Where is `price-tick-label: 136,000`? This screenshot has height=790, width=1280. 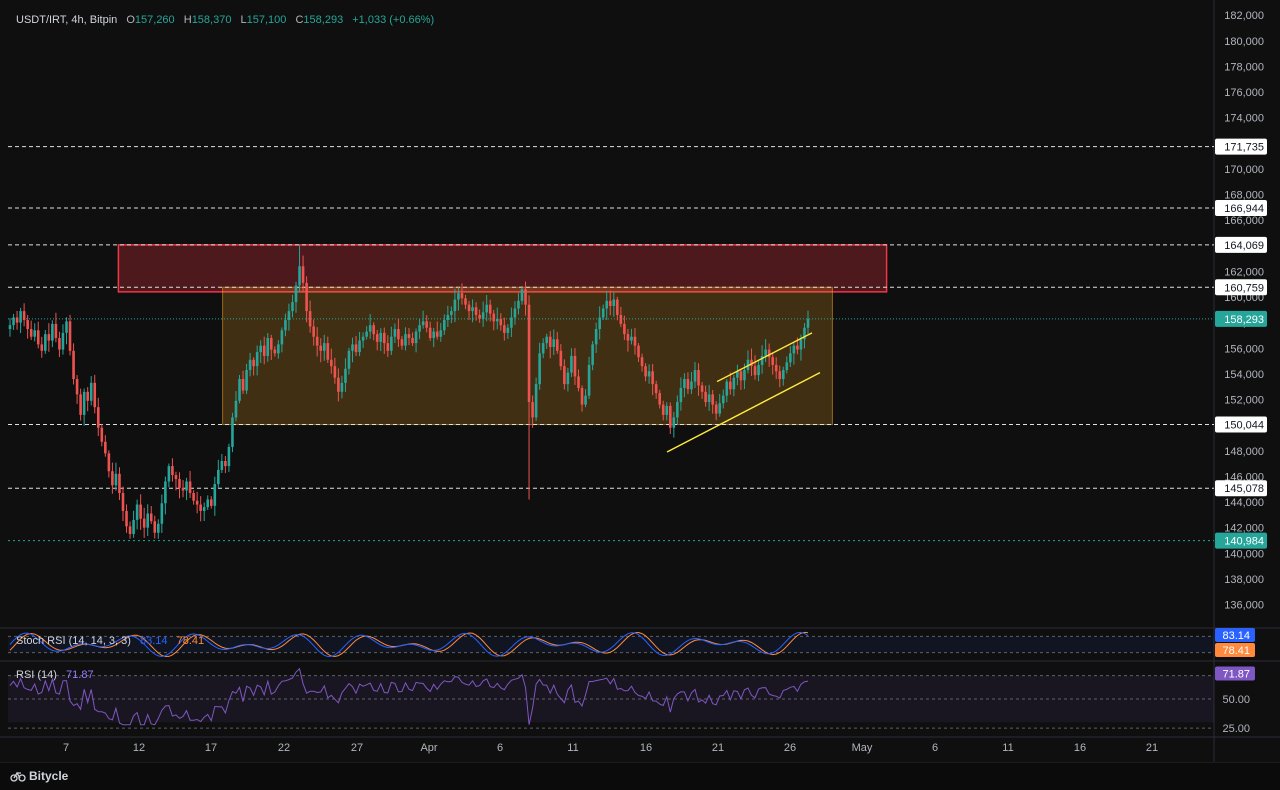
price-tick-label: 136,000 is located at coordinates (1244, 606).